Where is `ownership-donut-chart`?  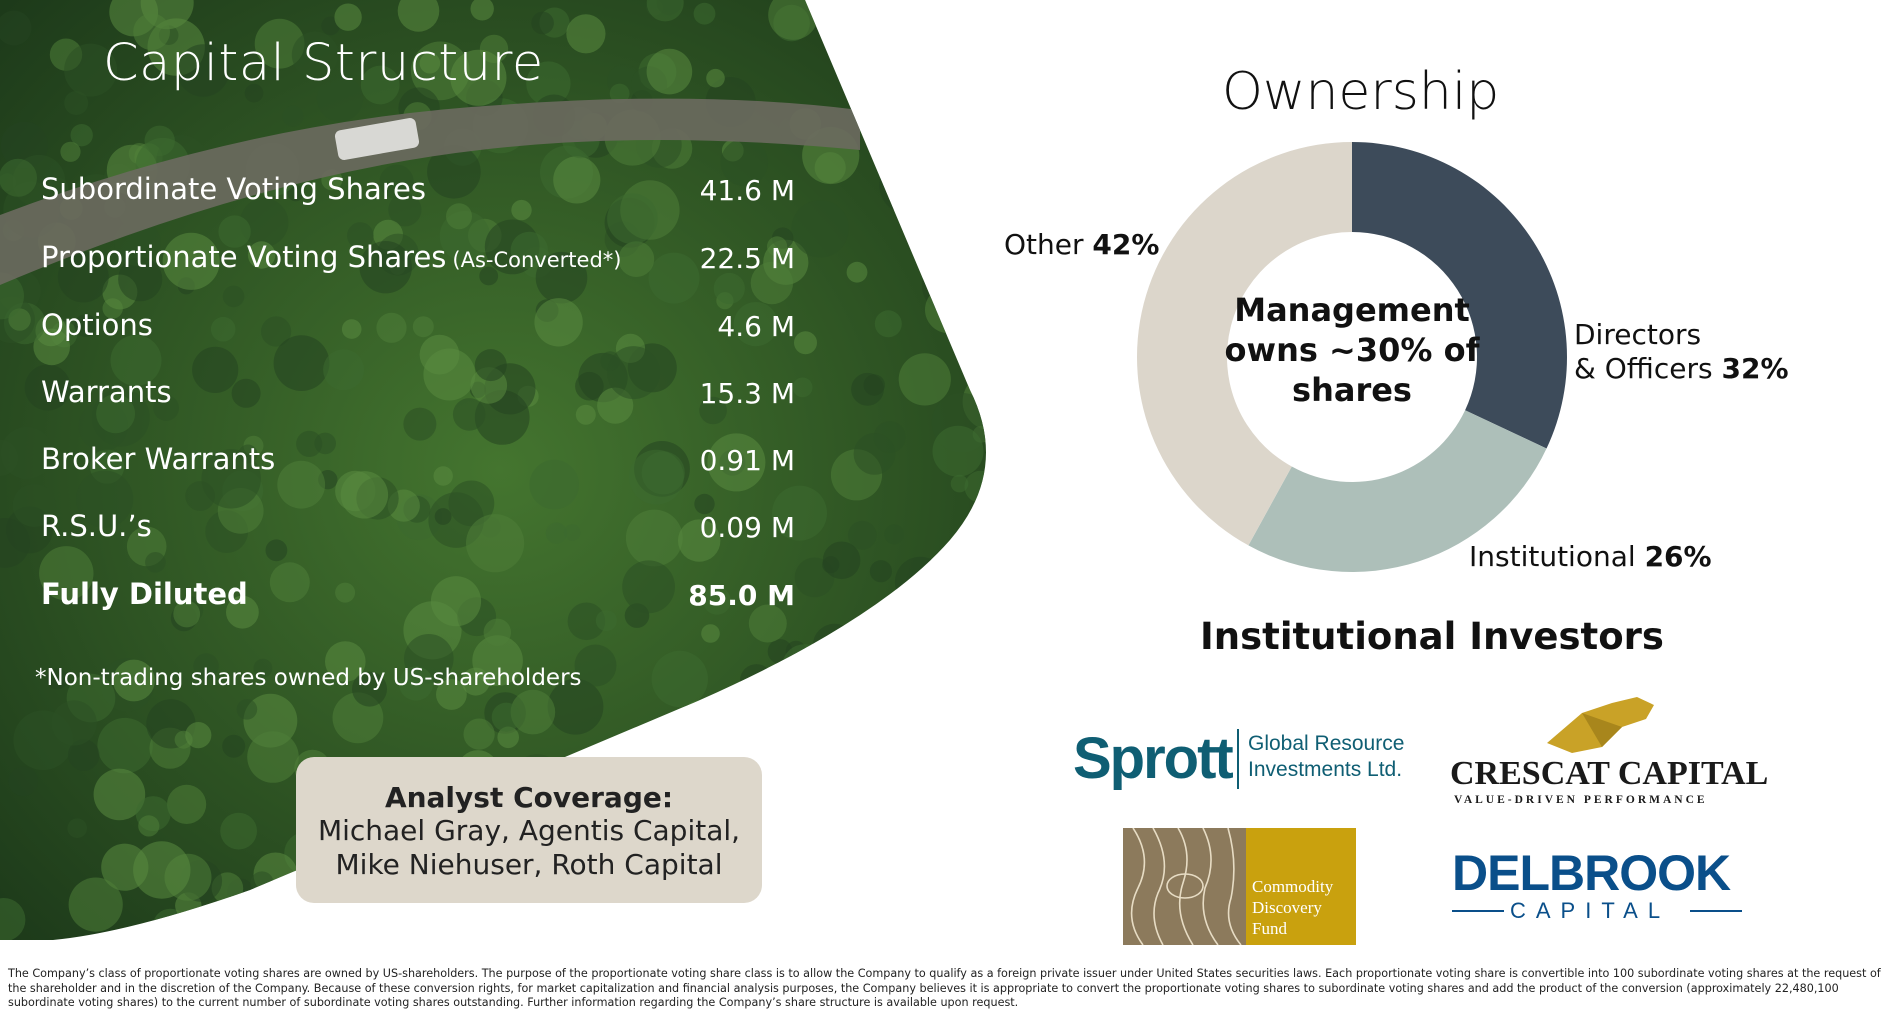
ownership-donut-chart is located at coordinates (1352, 357).